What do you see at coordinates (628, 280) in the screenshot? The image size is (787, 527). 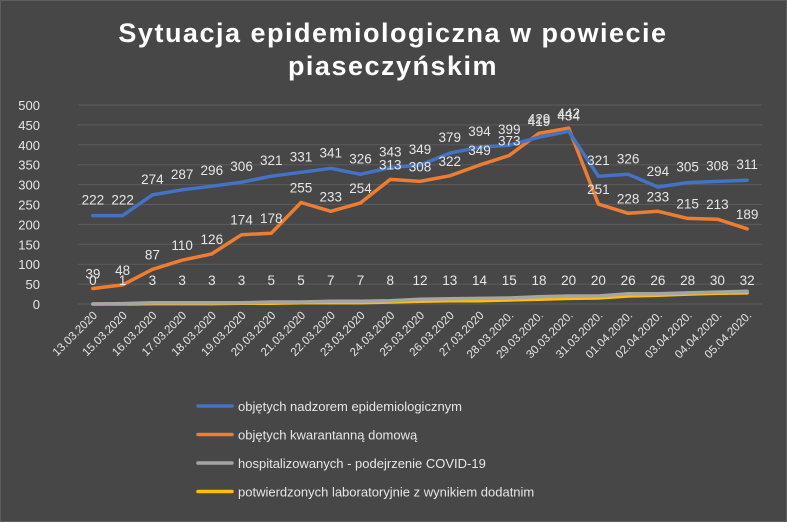 I see `data-label: 26` at bounding box center [628, 280].